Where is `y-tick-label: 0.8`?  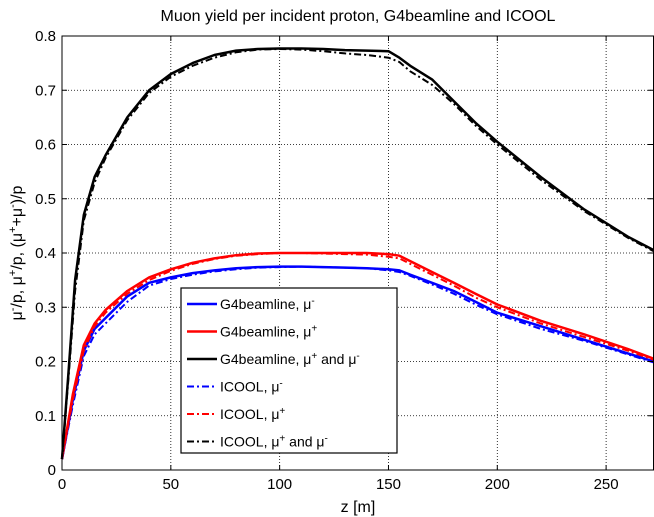 y-tick-label: 0.8 is located at coordinates (45, 36).